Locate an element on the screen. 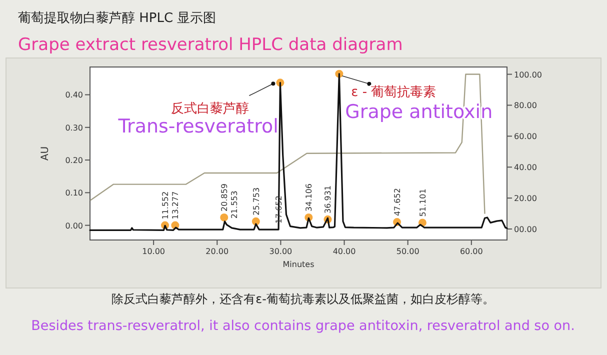  x-axis-title: Minutes is located at coordinates (298, 264).